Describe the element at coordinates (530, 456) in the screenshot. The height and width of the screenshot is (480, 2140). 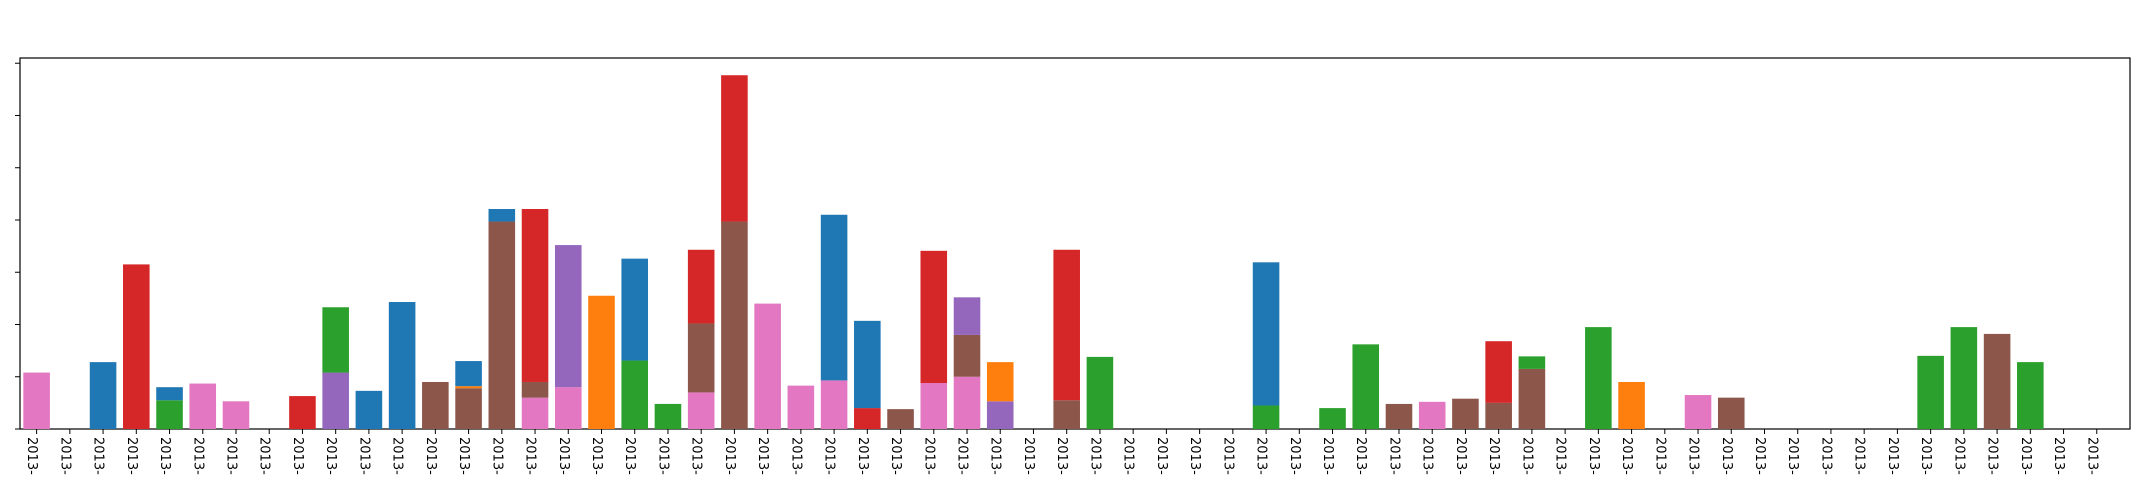
I see `x-tick-label-15: 2013-` at that location.